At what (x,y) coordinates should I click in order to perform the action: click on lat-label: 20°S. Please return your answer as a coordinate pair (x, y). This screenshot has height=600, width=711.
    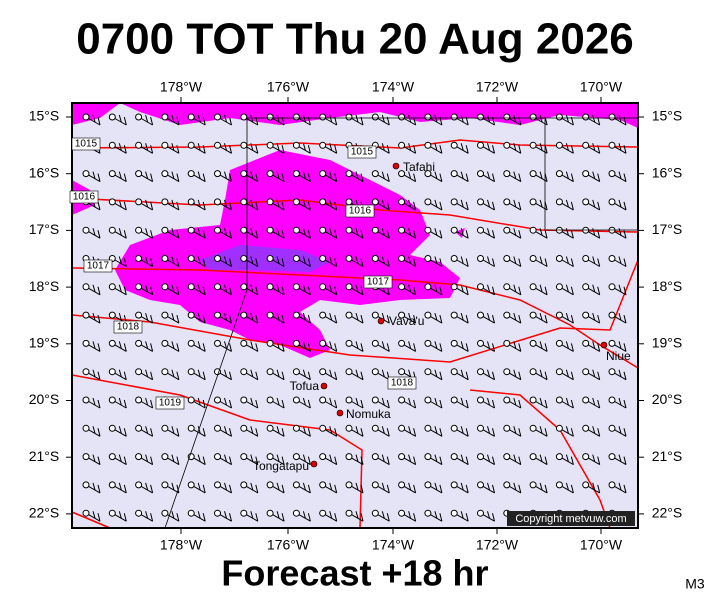
    Looking at the image, I should click on (44, 399).